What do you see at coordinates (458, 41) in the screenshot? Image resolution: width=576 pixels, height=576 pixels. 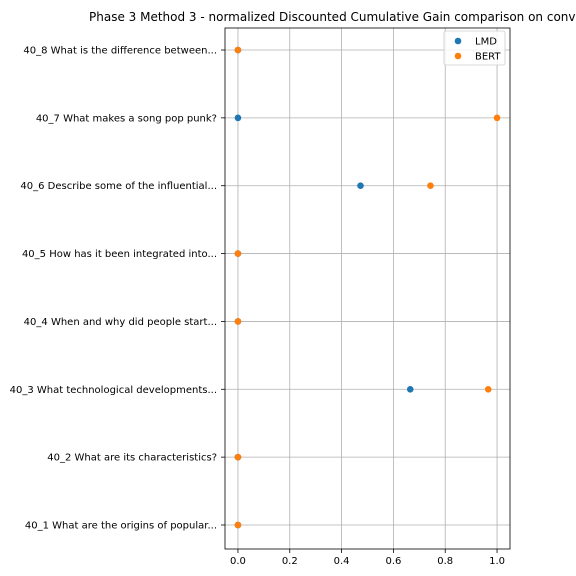 I see `legend-marker-lmd` at bounding box center [458, 41].